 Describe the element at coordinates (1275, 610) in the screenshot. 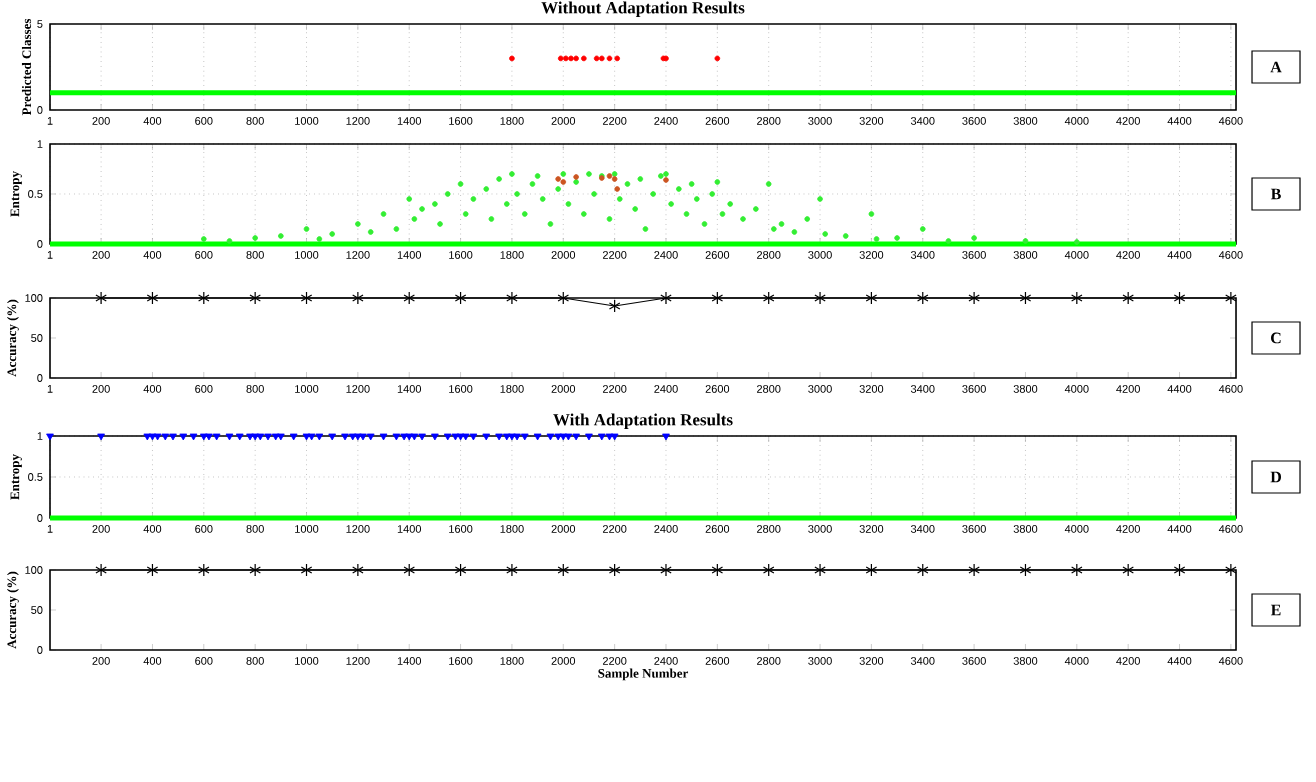

I see `text: E` at that location.